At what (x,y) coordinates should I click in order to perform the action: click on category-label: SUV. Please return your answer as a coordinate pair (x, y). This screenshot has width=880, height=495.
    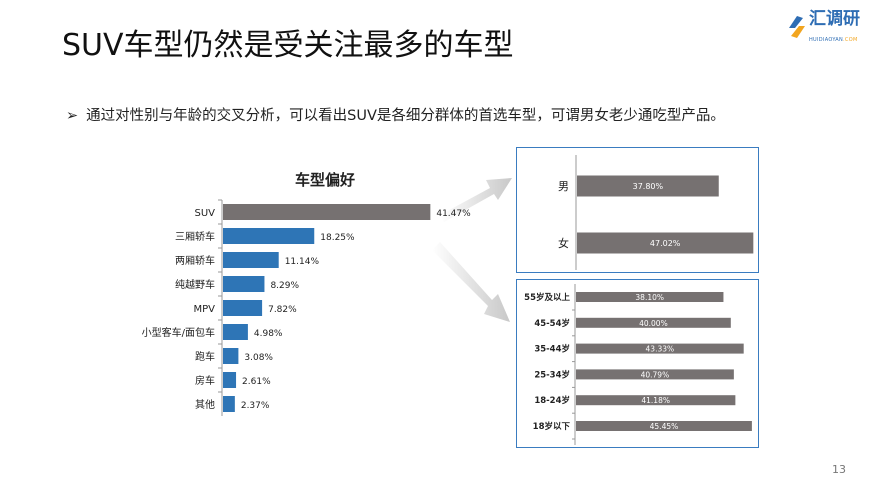
    Looking at the image, I should click on (204, 213).